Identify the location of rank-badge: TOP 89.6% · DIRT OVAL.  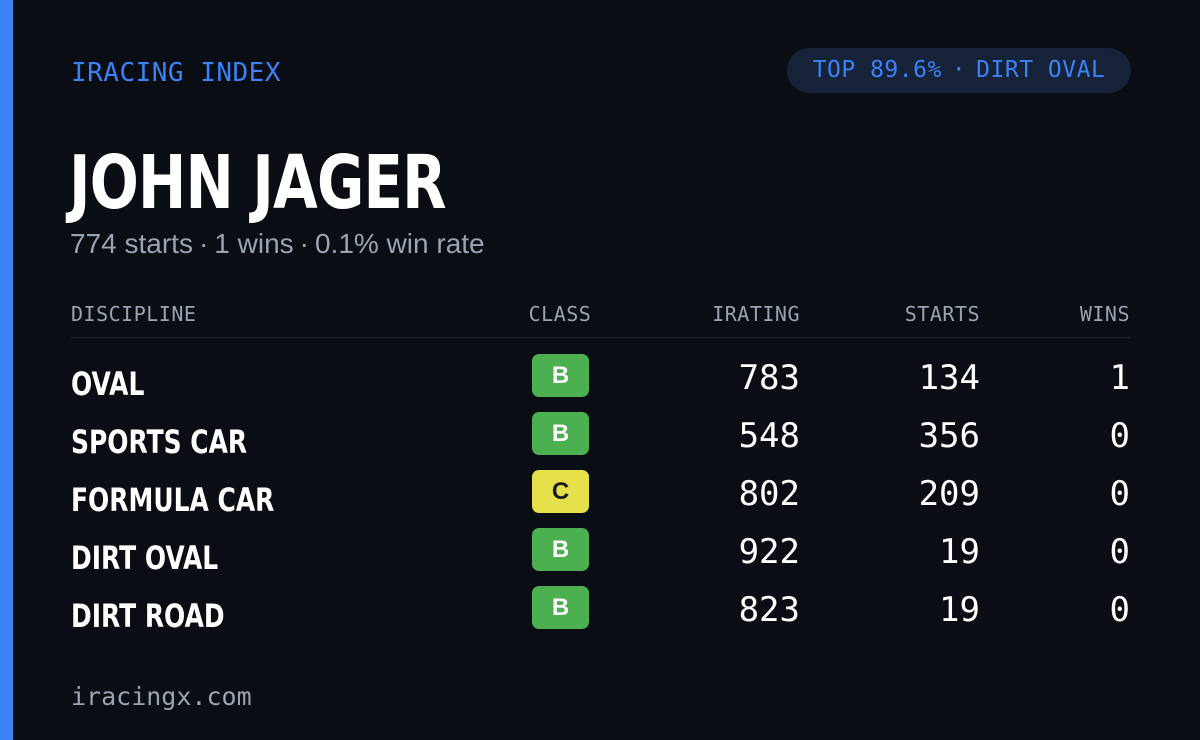
(959, 70).